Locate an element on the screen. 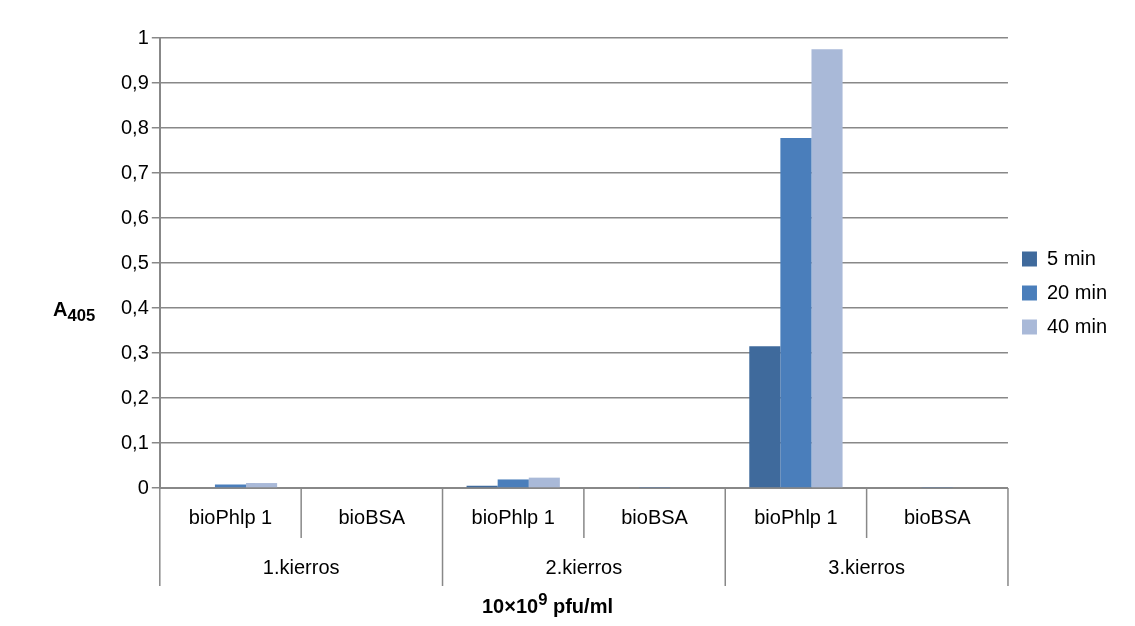 Image resolution: width=1135 pixels, height=626 pixels. y-tick-label: 0 is located at coordinates (143, 486).